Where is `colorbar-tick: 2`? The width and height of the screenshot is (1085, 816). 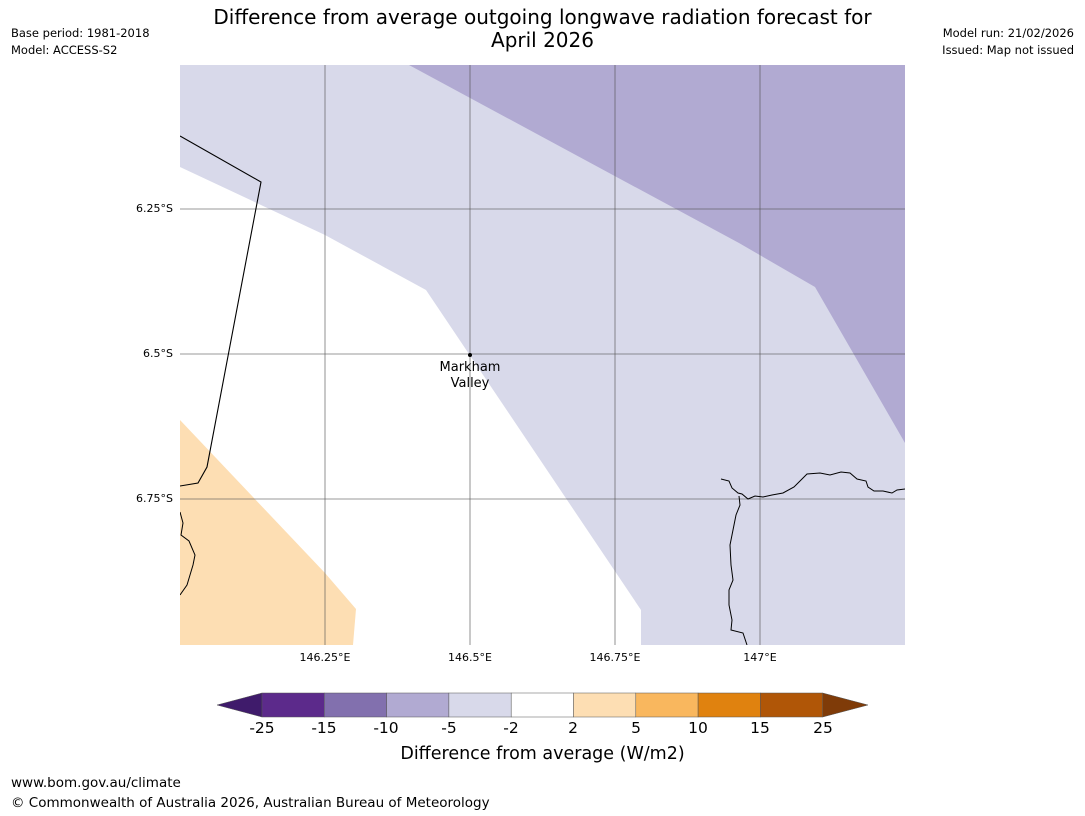 colorbar-tick: 2 is located at coordinates (573, 728).